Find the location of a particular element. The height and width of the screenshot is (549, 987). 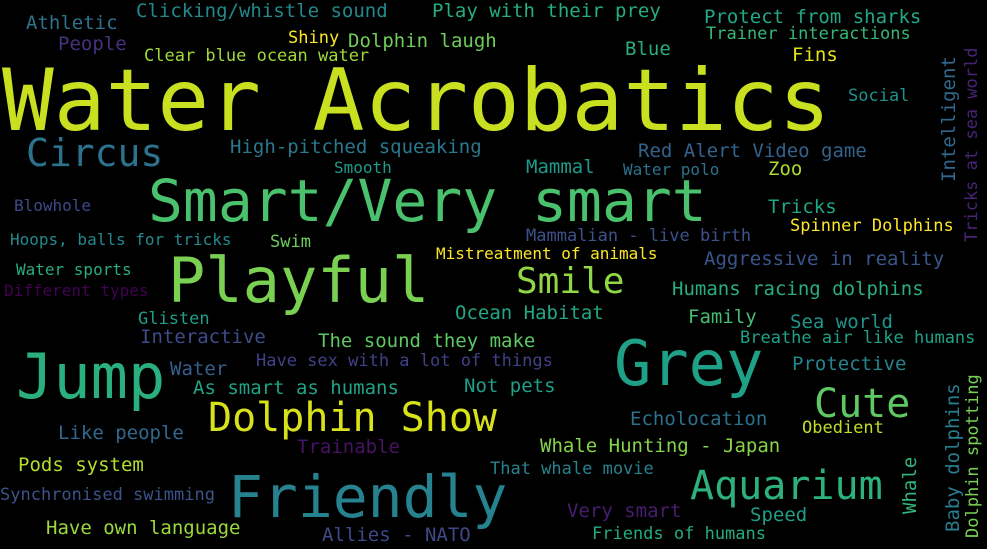

word-trainer-interactions: Trainer interactions is located at coordinates (808, 34).